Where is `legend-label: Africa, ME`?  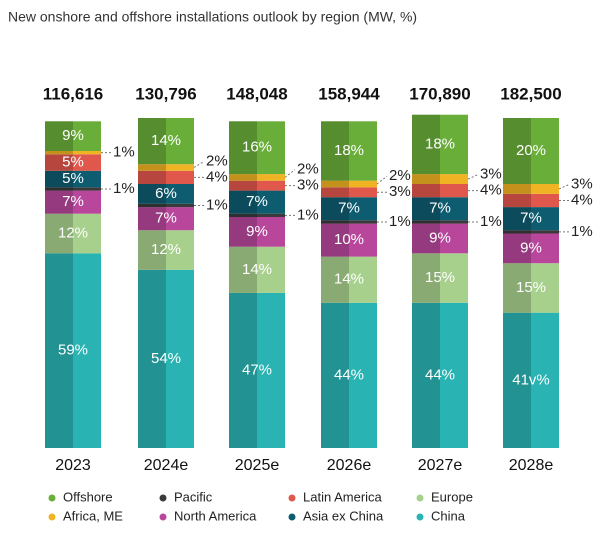 legend-label: Africa, ME is located at coordinates (93, 515).